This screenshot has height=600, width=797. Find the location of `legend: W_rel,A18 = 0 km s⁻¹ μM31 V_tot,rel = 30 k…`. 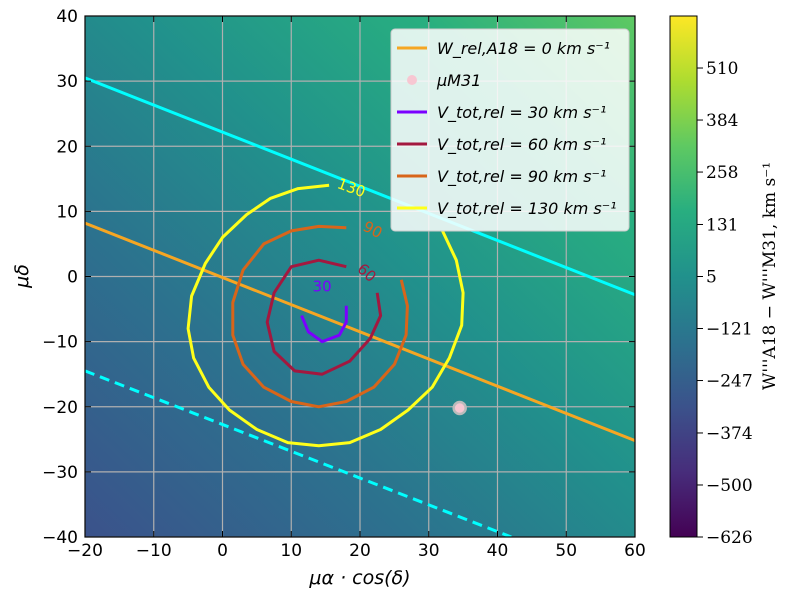

legend: W_rel,A18 = 0 km s⁻¹ μM31 V_tot,rel = 30 k… is located at coordinates (510, 130).